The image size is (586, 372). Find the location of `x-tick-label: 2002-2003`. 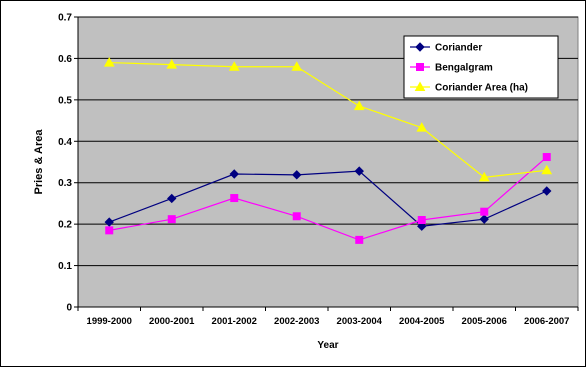

x-tick-label: 2002-2003 is located at coordinates (296, 321).